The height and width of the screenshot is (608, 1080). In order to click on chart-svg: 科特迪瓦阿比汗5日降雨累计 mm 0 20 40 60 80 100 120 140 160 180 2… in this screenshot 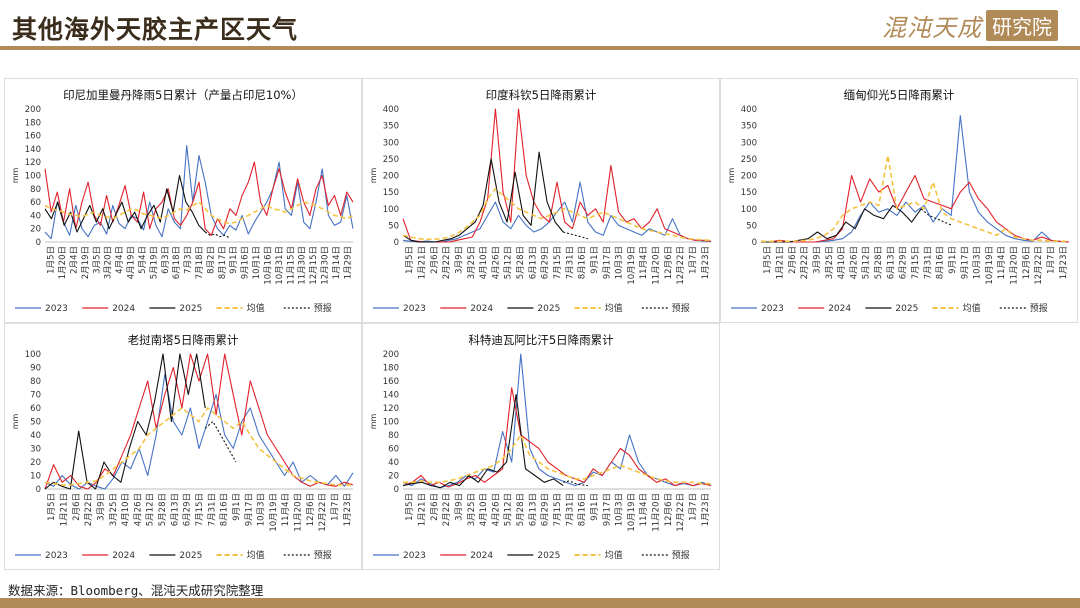, I will do `click(540, 447)`.